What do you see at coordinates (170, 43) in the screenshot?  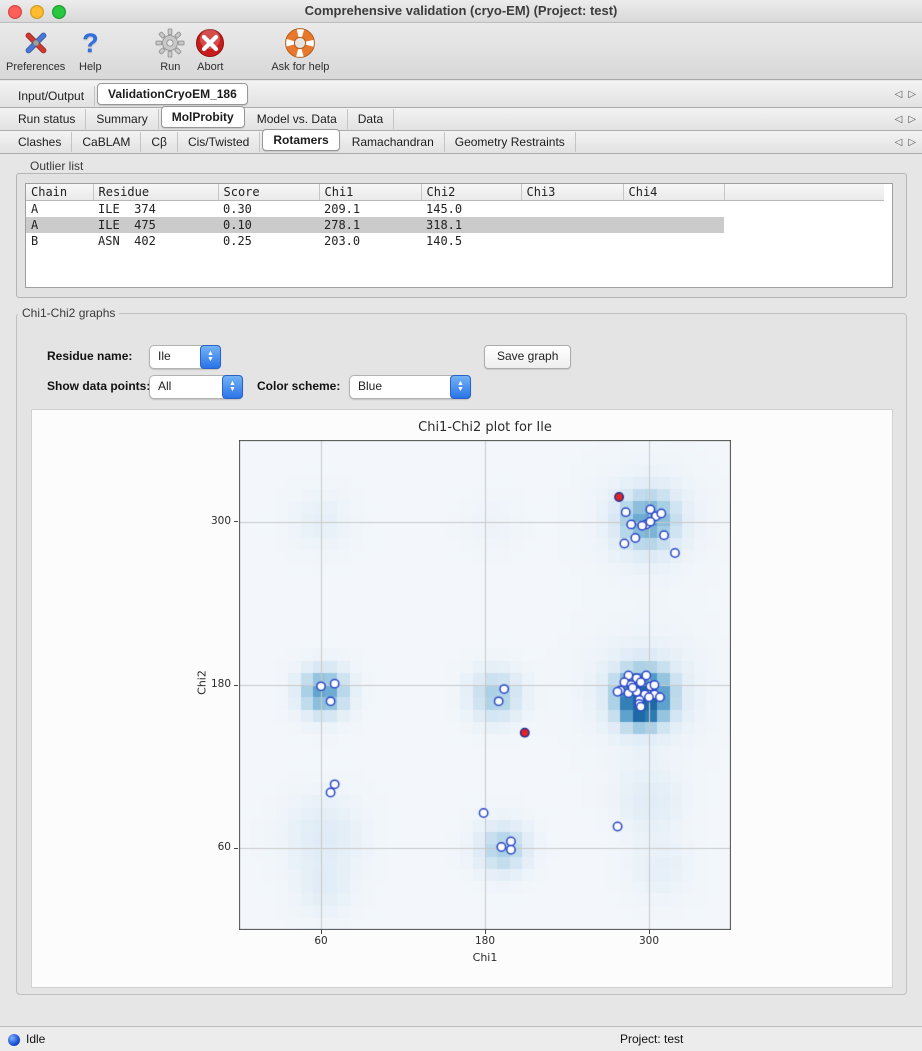 I see `run-gear-icon` at bounding box center [170, 43].